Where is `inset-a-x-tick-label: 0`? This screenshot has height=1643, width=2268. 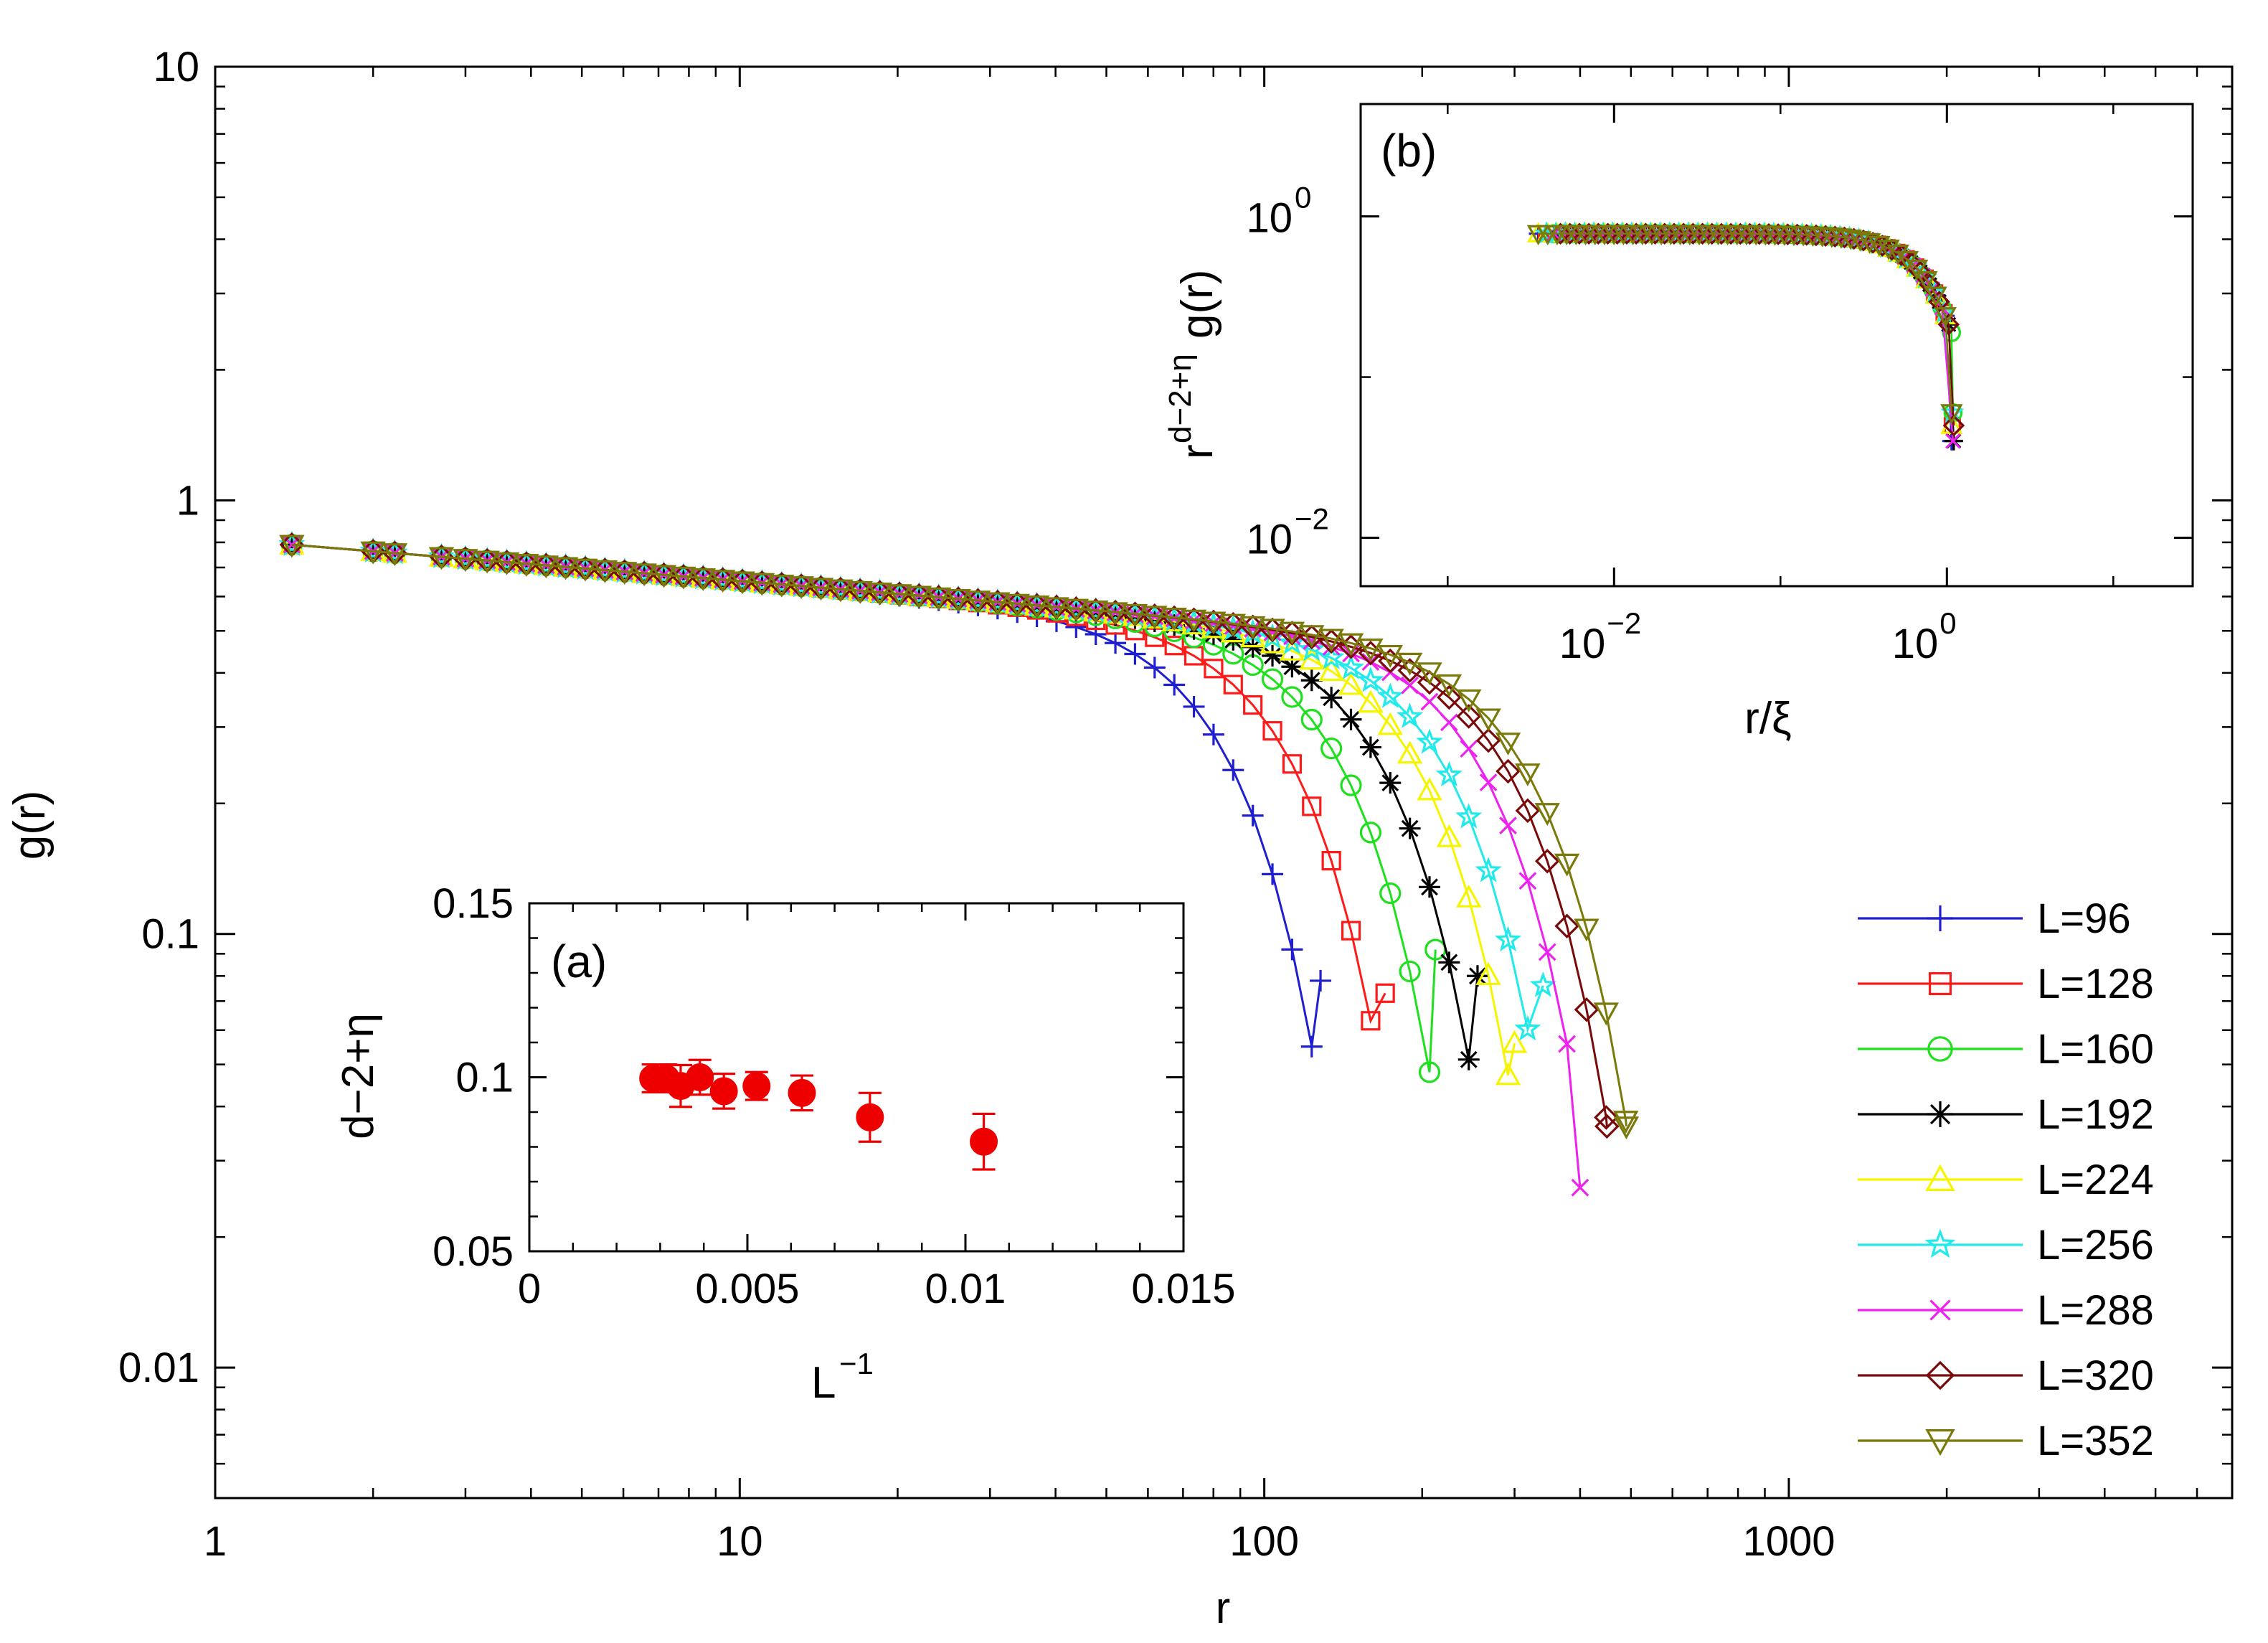 inset-a-x-tick-label: 0 is located at coordinates (529, 1289).